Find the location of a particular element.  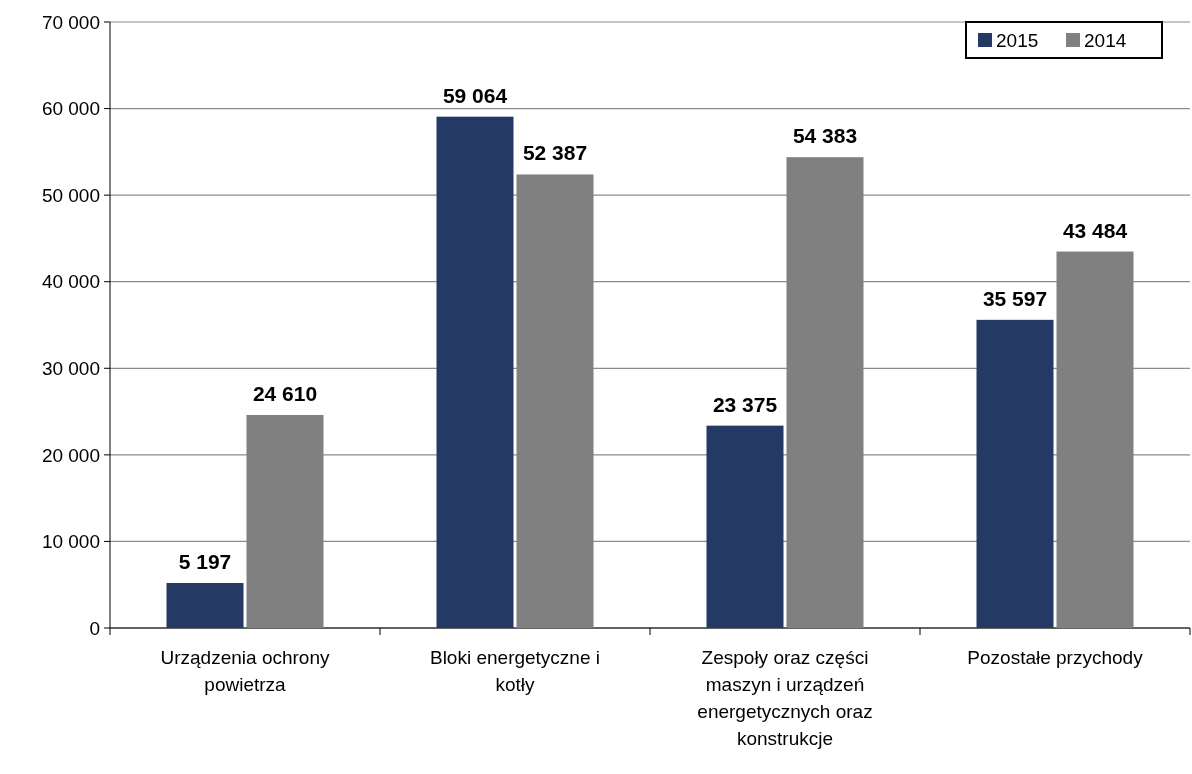

data-label: 54 383 is located at coordinates (825, 136).